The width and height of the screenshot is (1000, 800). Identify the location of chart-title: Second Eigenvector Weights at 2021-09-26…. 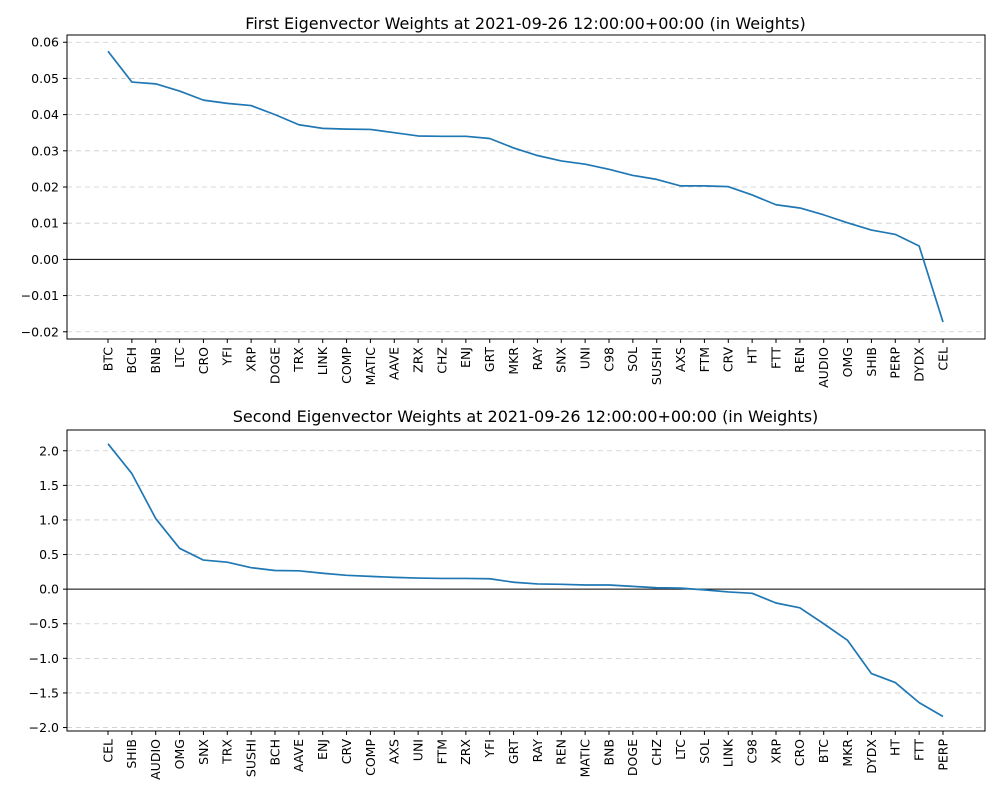
(526, 416).